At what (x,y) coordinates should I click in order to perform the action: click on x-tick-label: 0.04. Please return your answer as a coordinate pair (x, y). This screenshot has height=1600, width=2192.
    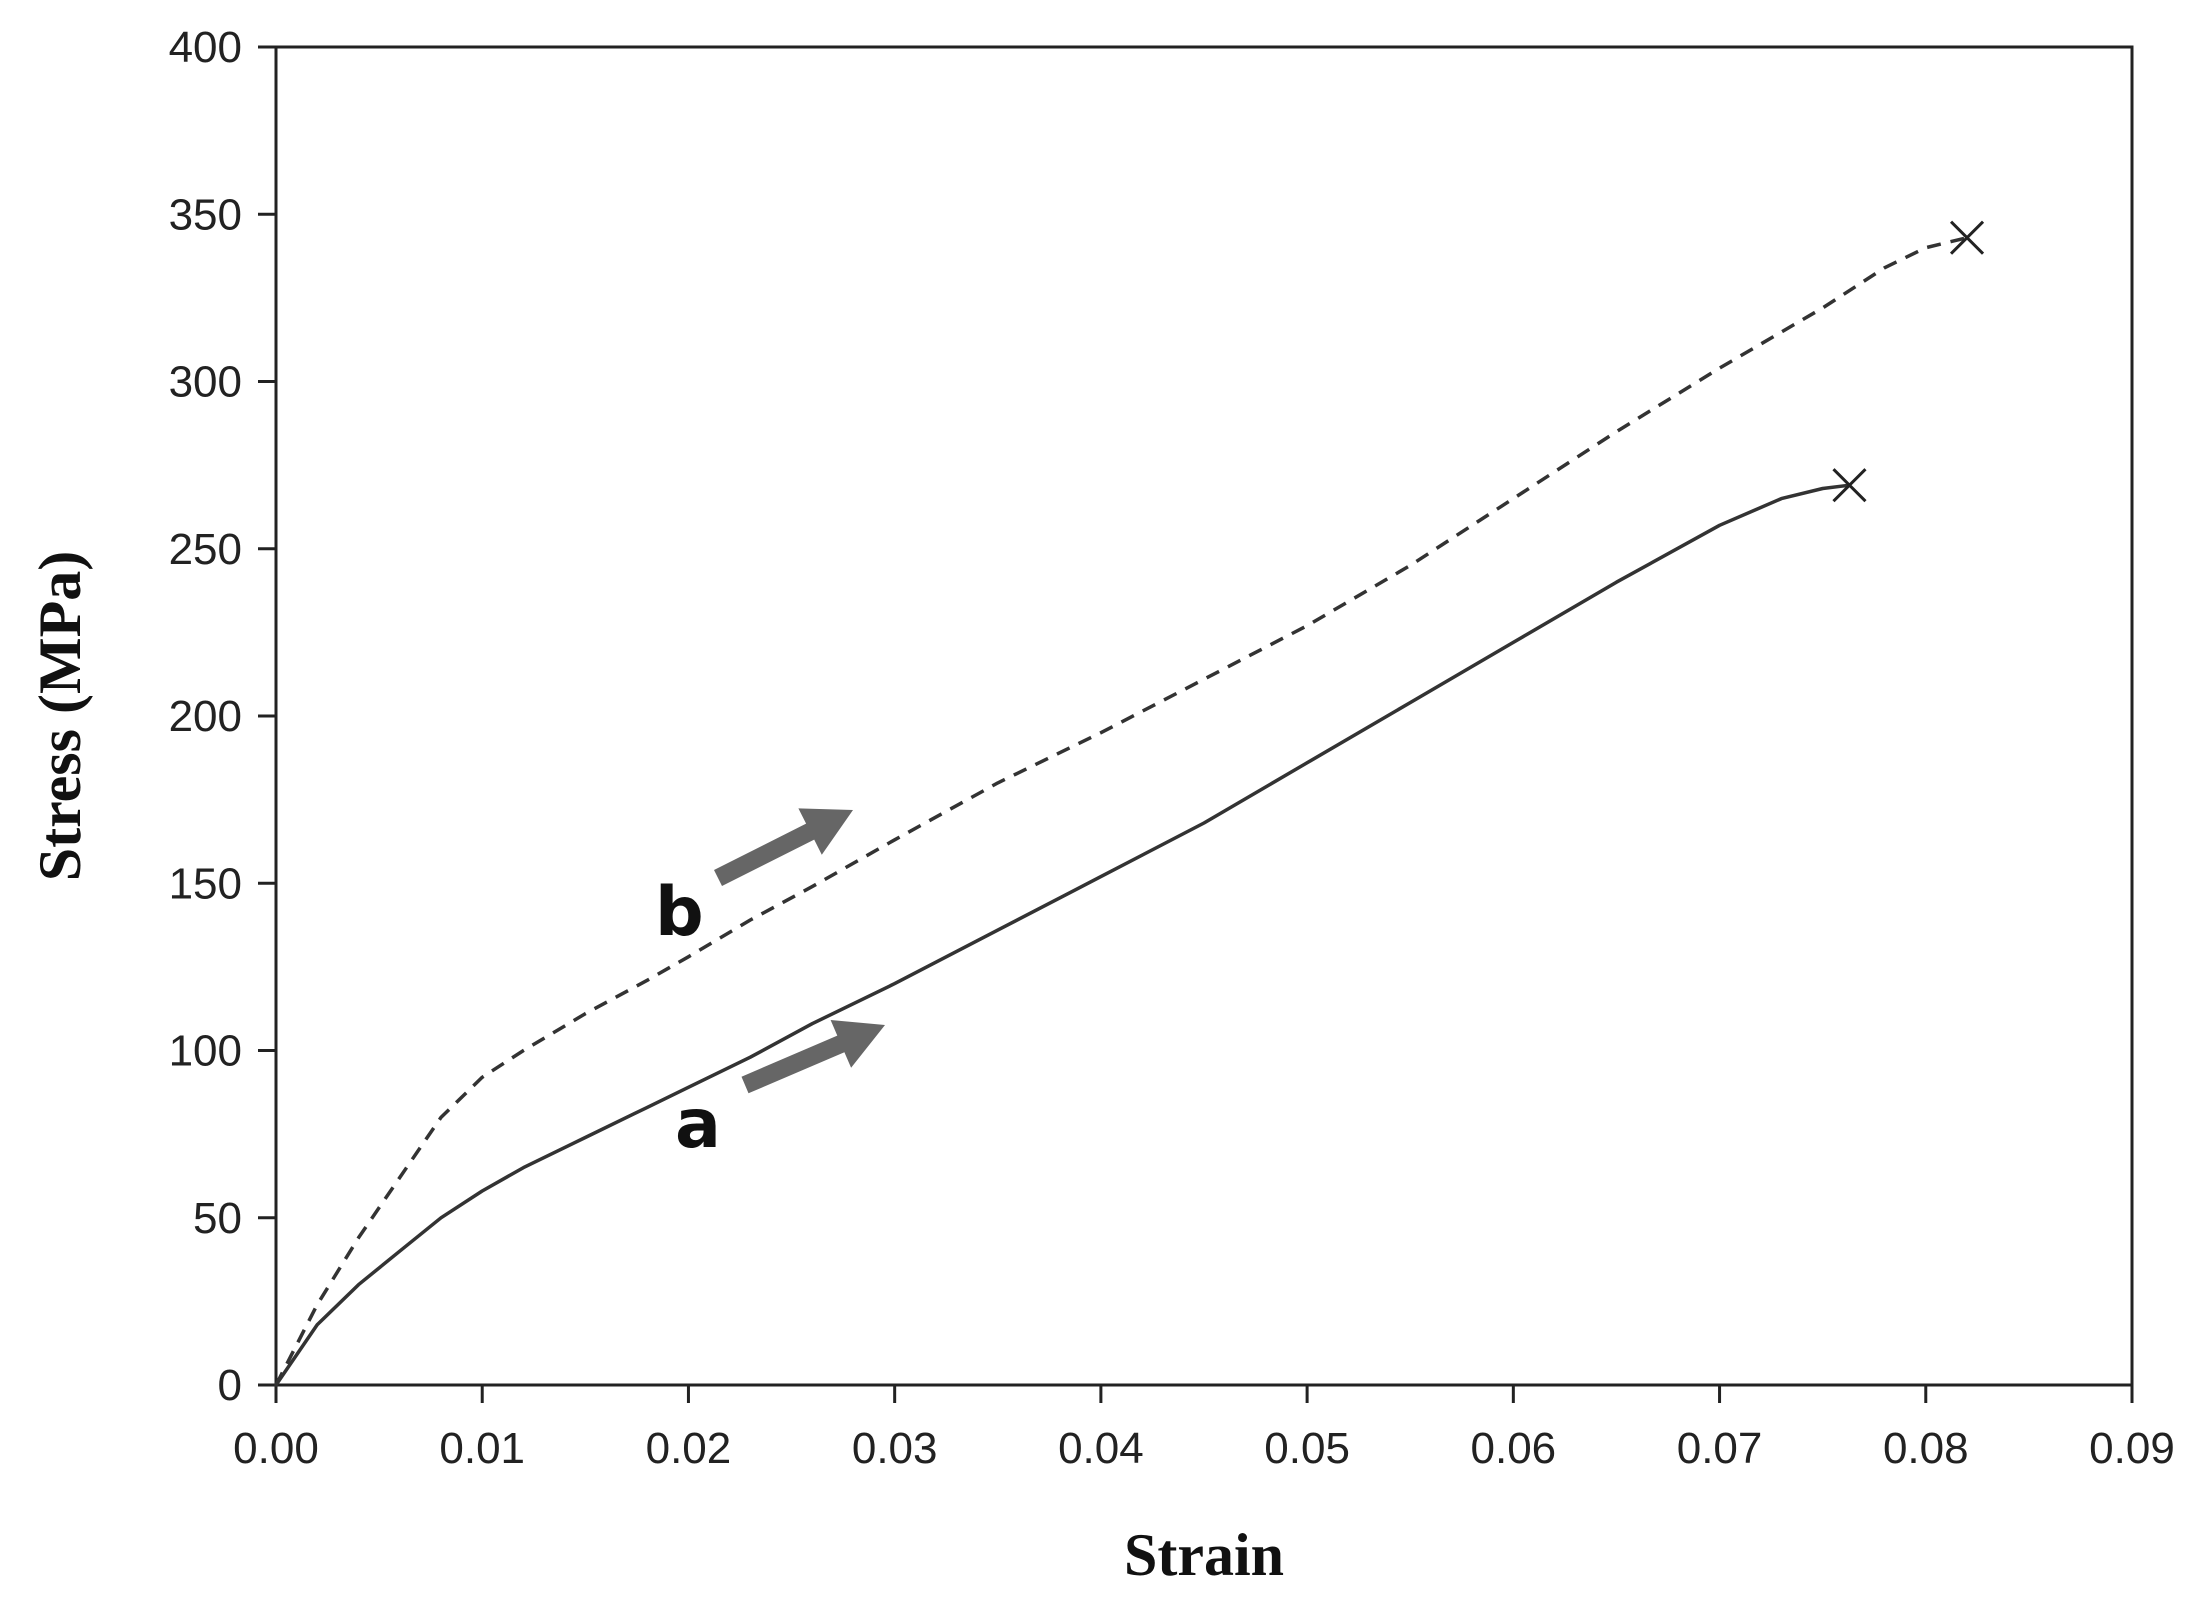
    Looking at the image, I should click on (1101, 1448).